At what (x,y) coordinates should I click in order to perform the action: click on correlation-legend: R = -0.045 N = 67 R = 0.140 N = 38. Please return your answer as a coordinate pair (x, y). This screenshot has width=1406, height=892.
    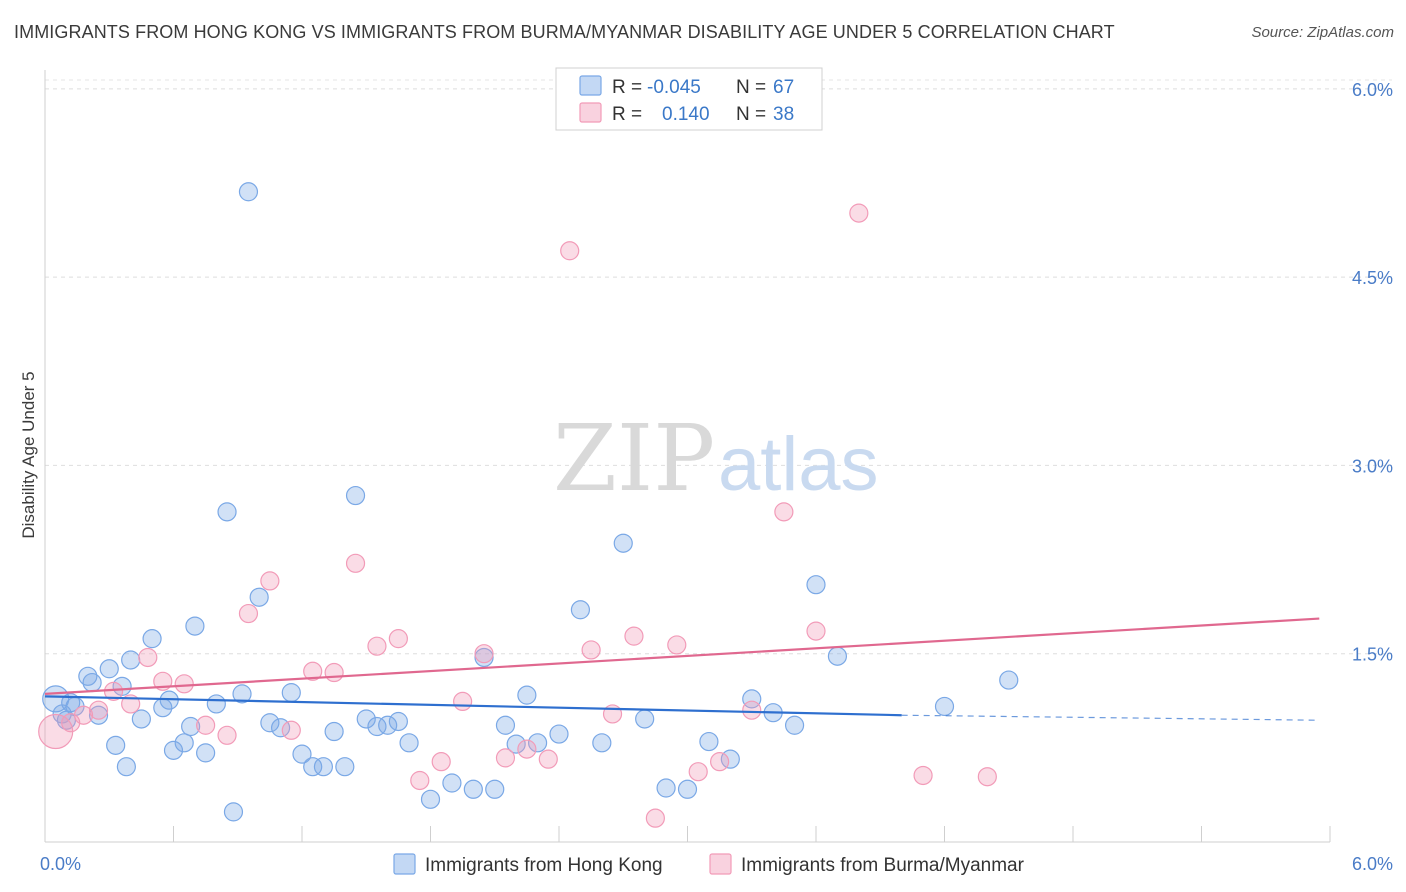
    Looking at the image, I should click on (689, 99).